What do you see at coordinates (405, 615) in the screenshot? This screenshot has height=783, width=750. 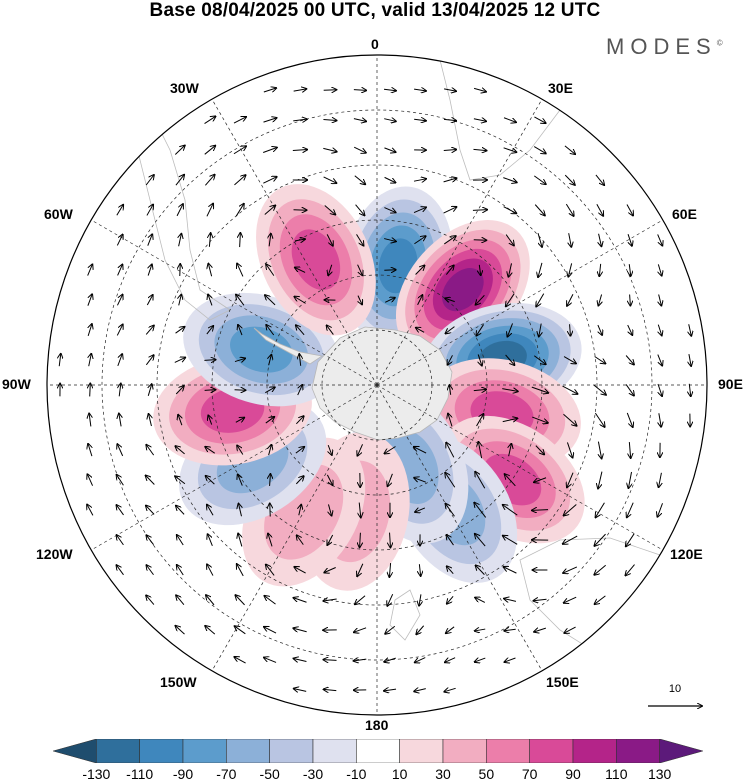 I see `new-zealand-outline` at bounding box center [405, 615].